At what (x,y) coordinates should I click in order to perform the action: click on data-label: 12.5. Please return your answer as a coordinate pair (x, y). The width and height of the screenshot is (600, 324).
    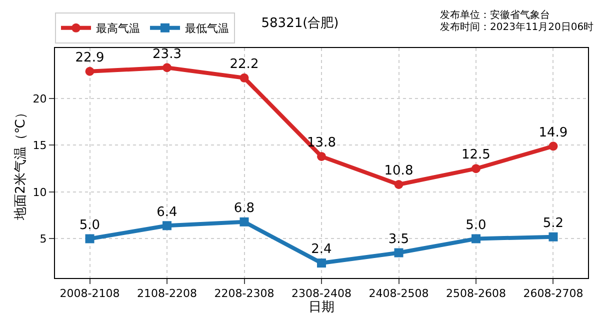
    Looking at the image, I should click on (476, 155).